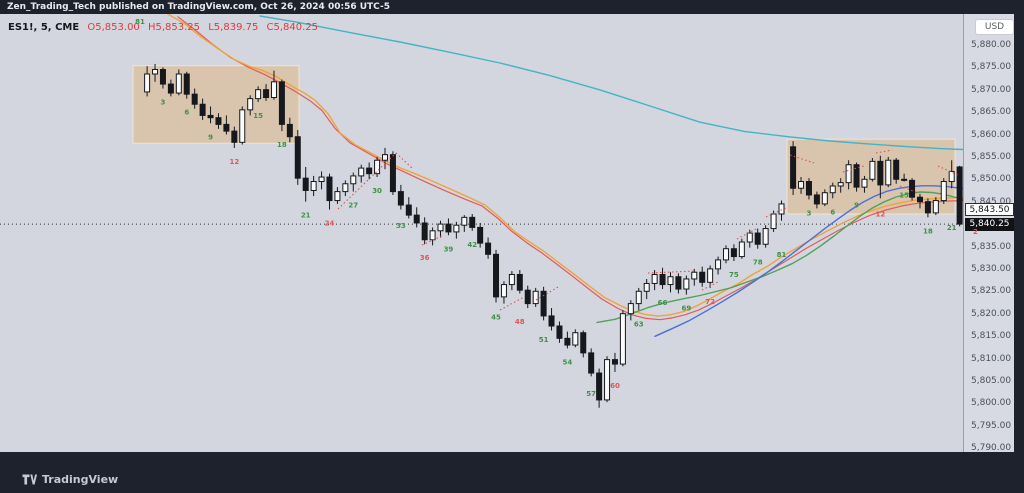 Image resolution: width=1024 pixels, height=493 pixels. Describe the element at coordinates (734, 275) in the screenshot. I see `bar-count-label: 75` at that location.